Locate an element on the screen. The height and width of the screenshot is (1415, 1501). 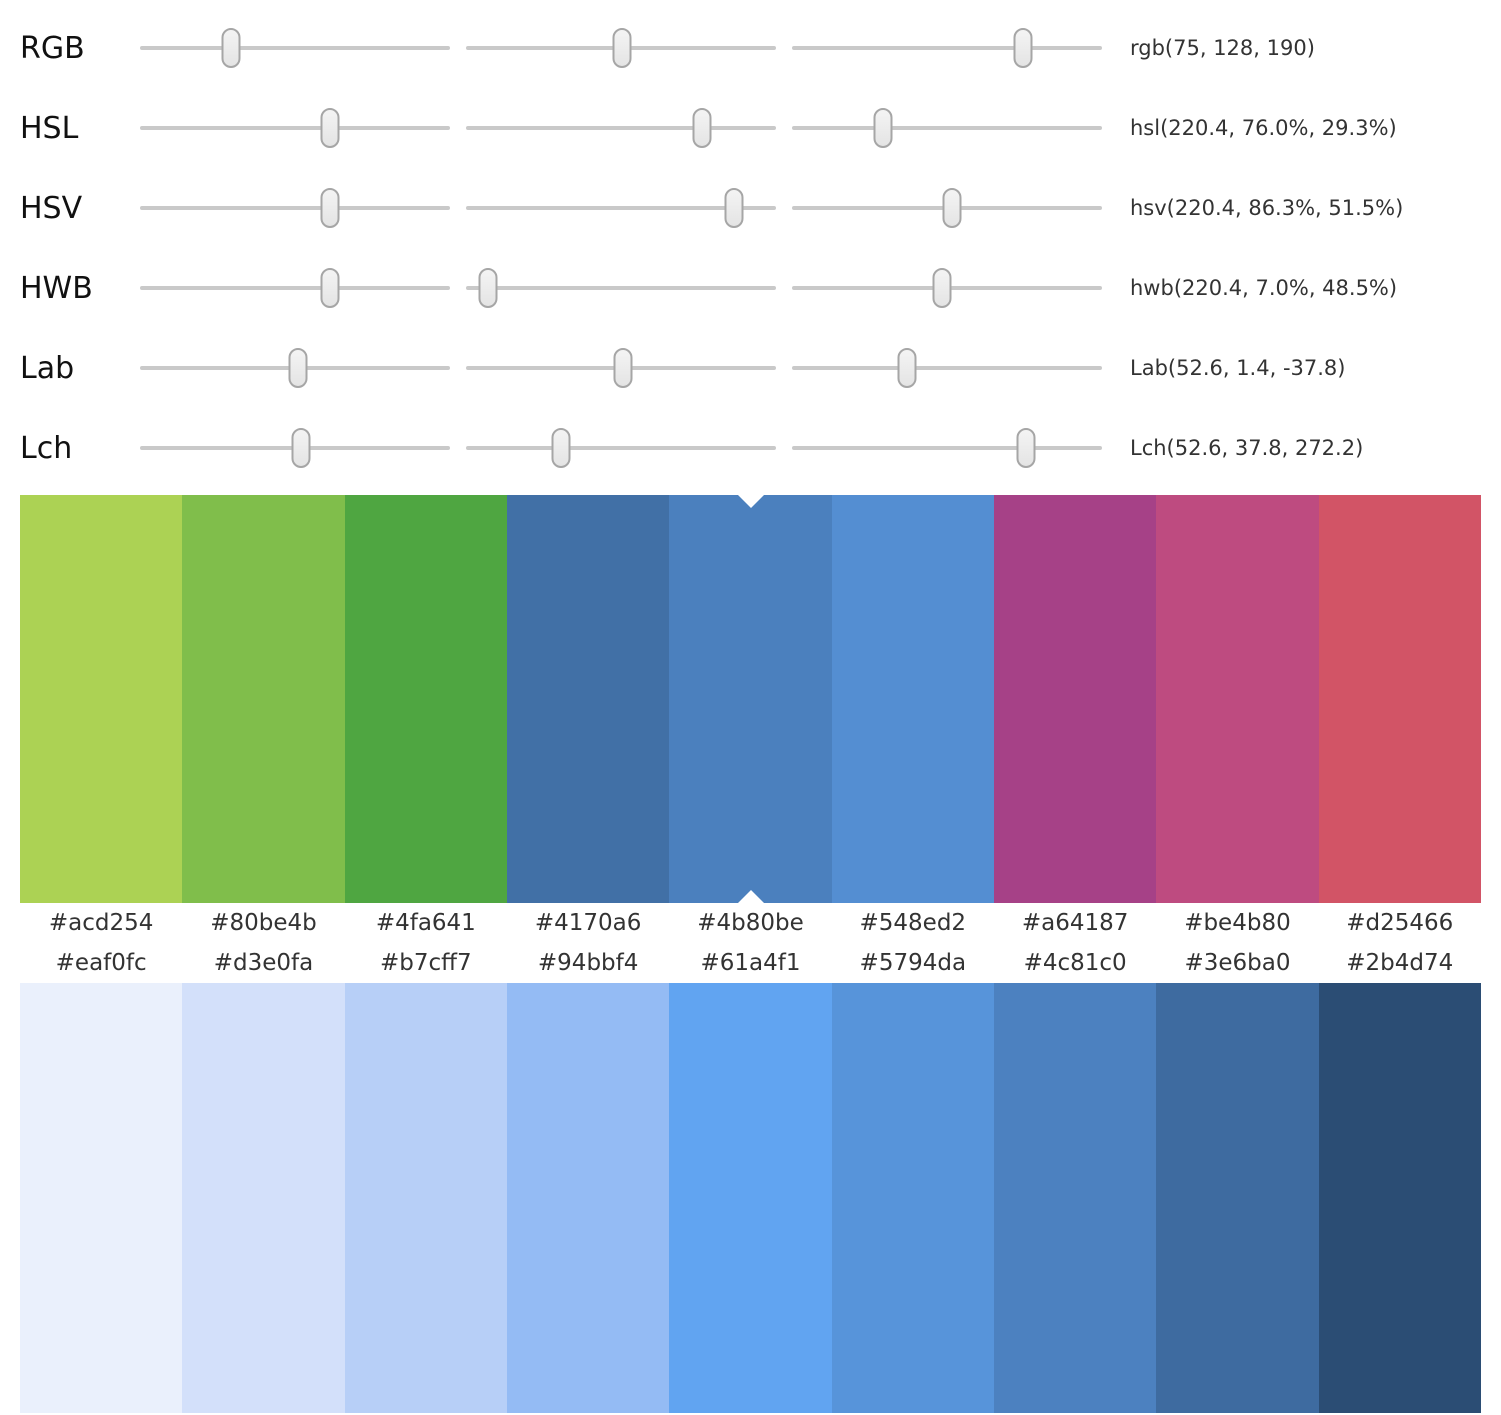
hex-label: #d3e0fa is located at coordinates (263, 963).